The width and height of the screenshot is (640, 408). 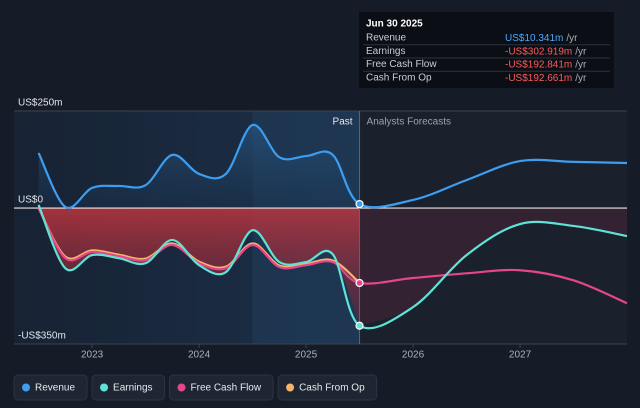 I want to click on tooltip-box, so click(x=486, y=50).